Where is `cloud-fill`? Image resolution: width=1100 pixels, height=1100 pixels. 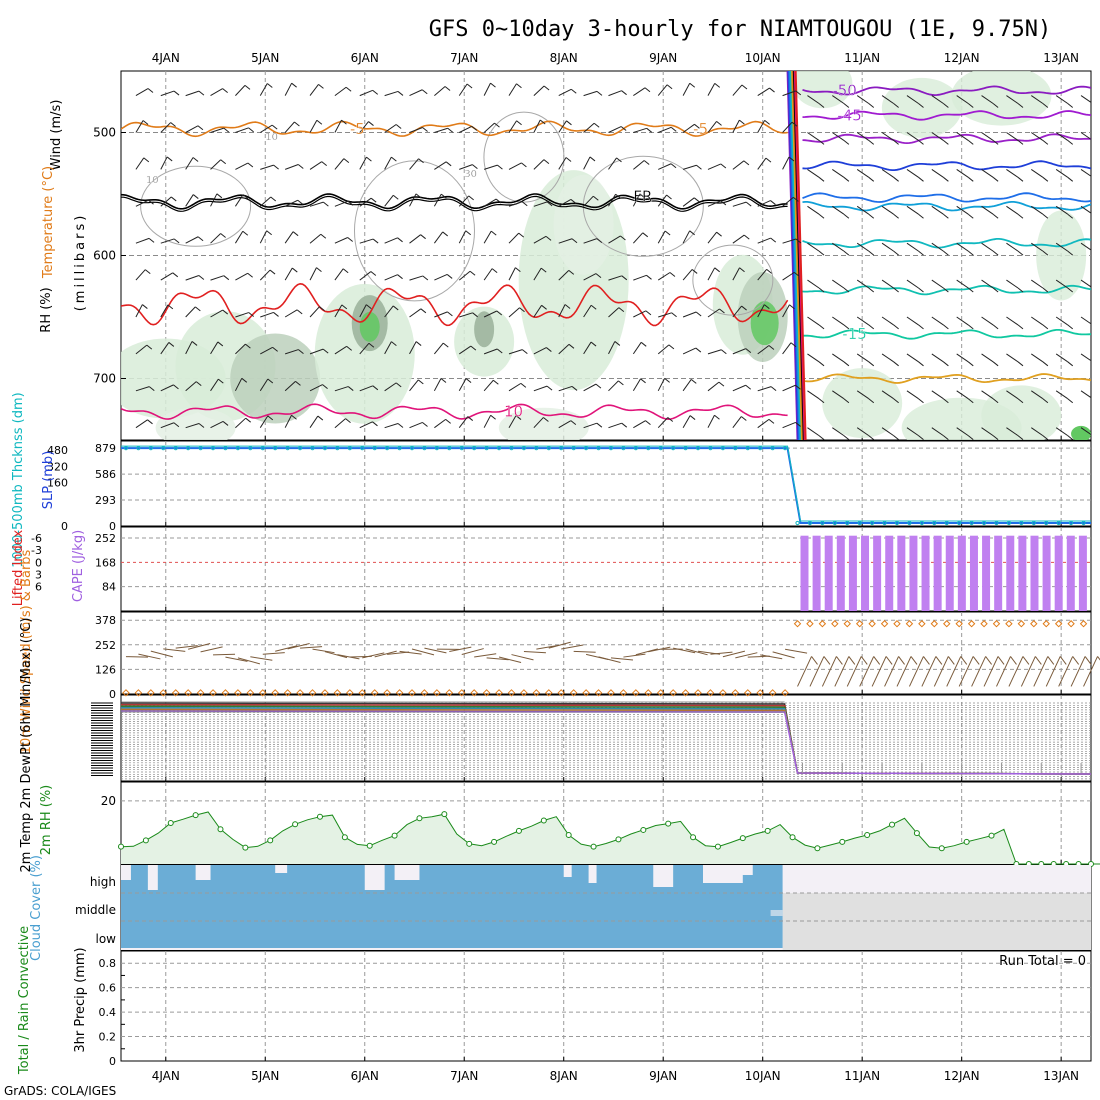 cloud-fill is located at coordinates (452, 906).